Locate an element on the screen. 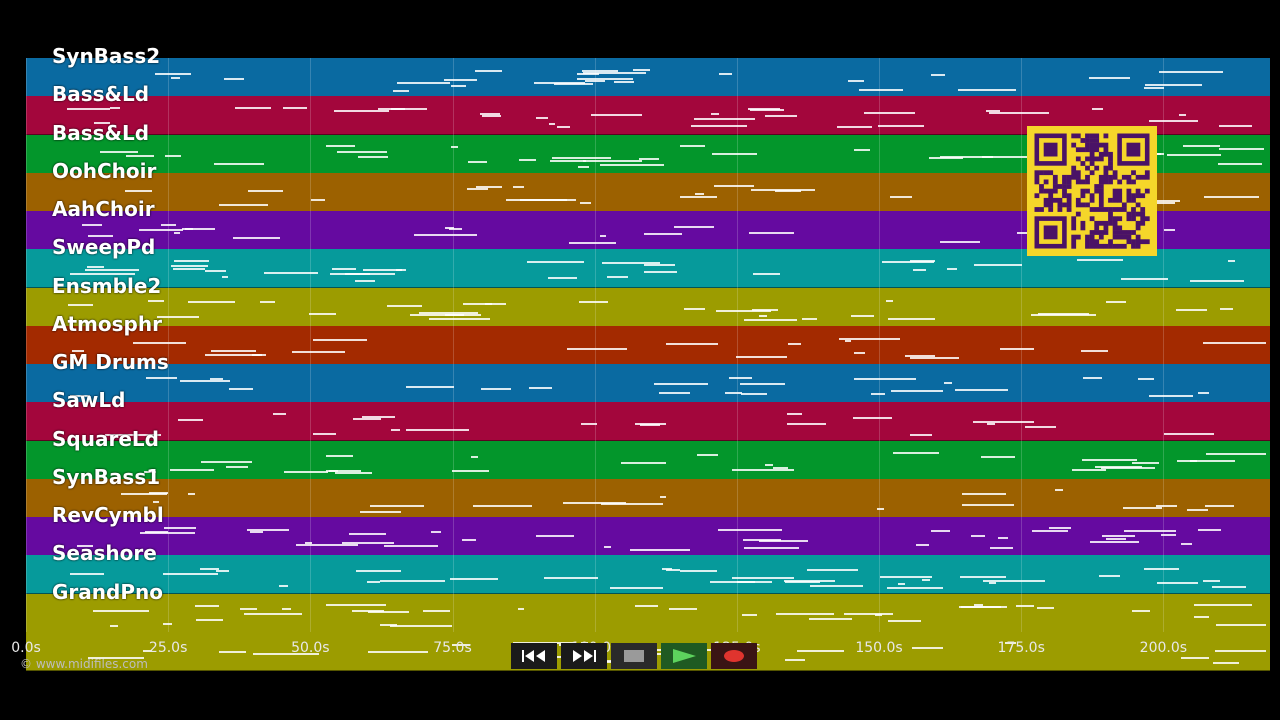  play-button is located at coordinates (684, 656).